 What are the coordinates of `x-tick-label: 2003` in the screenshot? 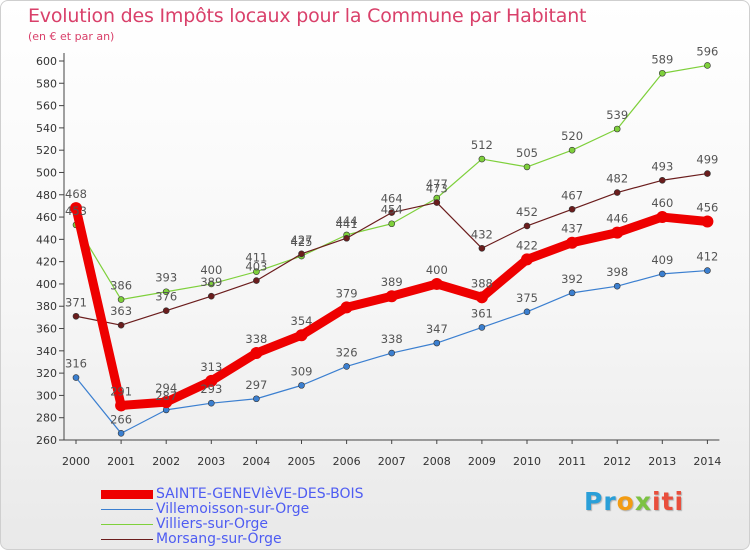 It's located at (211, 461).